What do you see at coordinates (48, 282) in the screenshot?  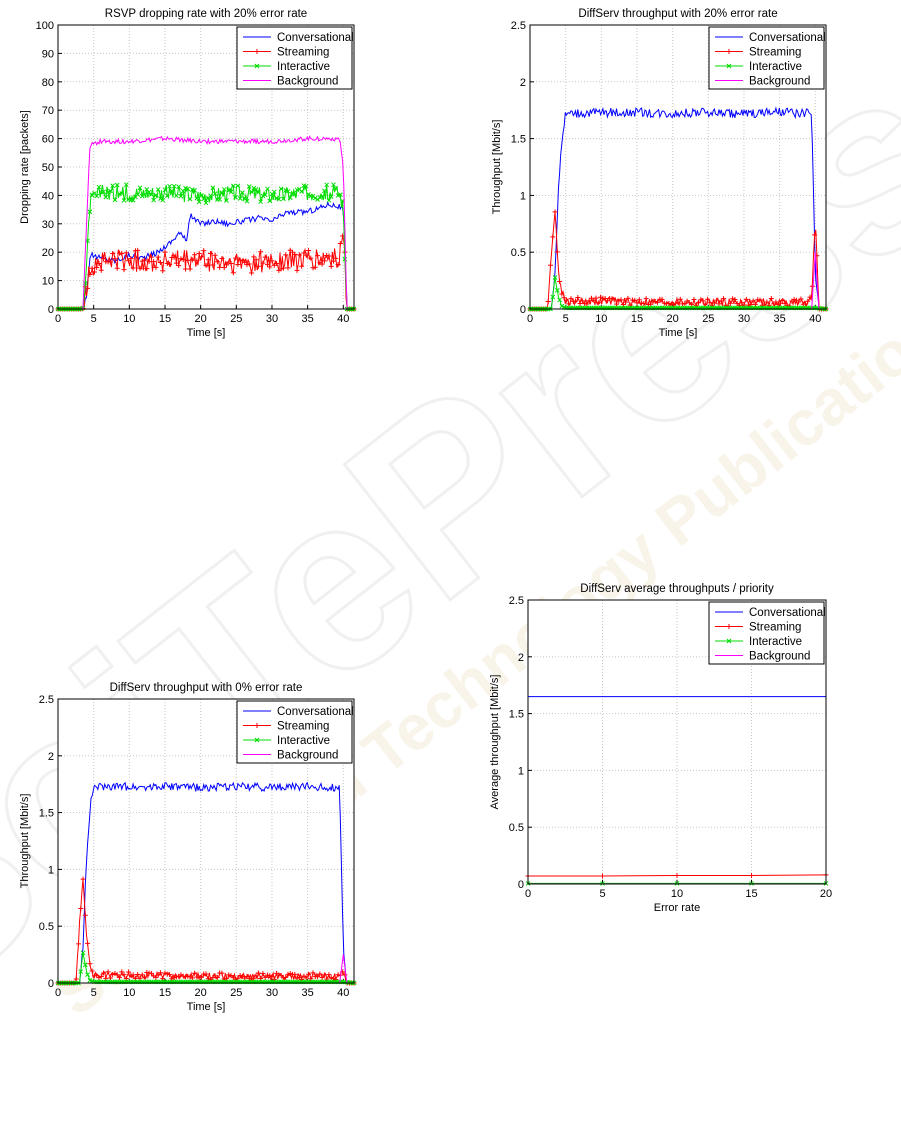 I see `y-tick-label: 10` at bounding box center [48, 282].